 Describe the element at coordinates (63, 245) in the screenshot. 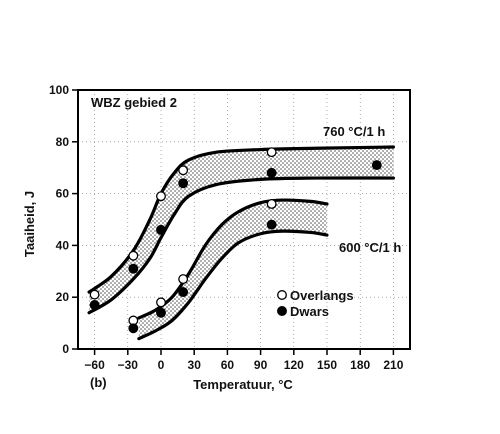

I see `y-tick-label: 40` at that location.